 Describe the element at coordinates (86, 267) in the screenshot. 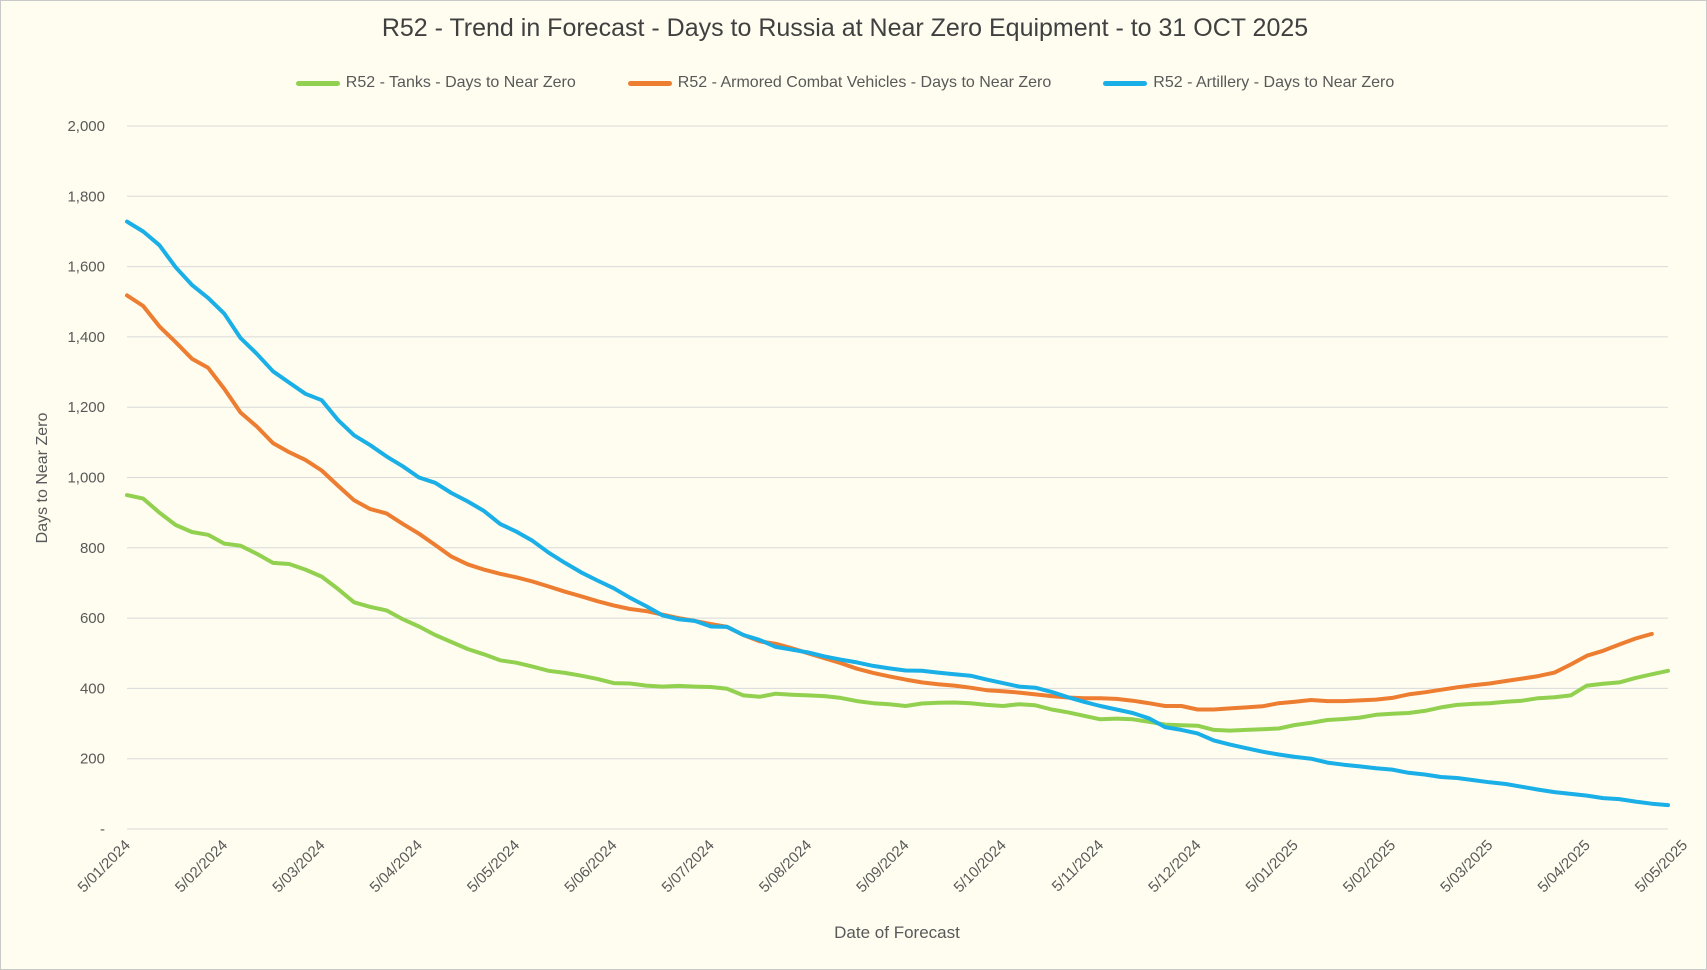

I see `y-tick-label: 1,600` at that location.